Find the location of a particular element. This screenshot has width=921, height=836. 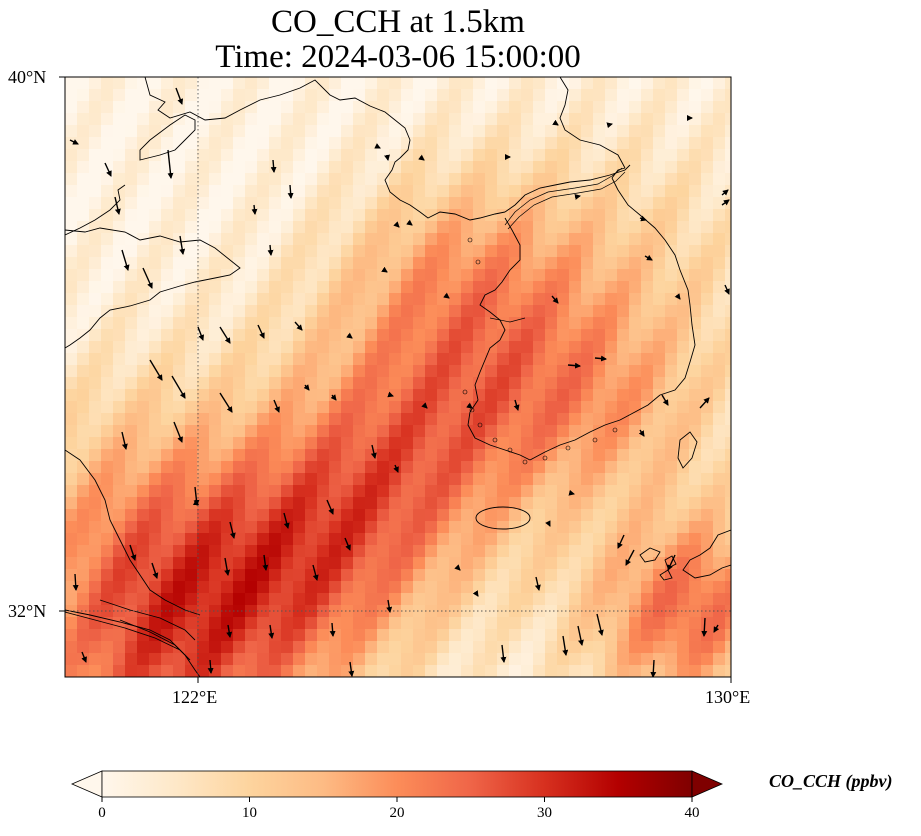

colorbar-gradient is located at coordinates (397, 784).